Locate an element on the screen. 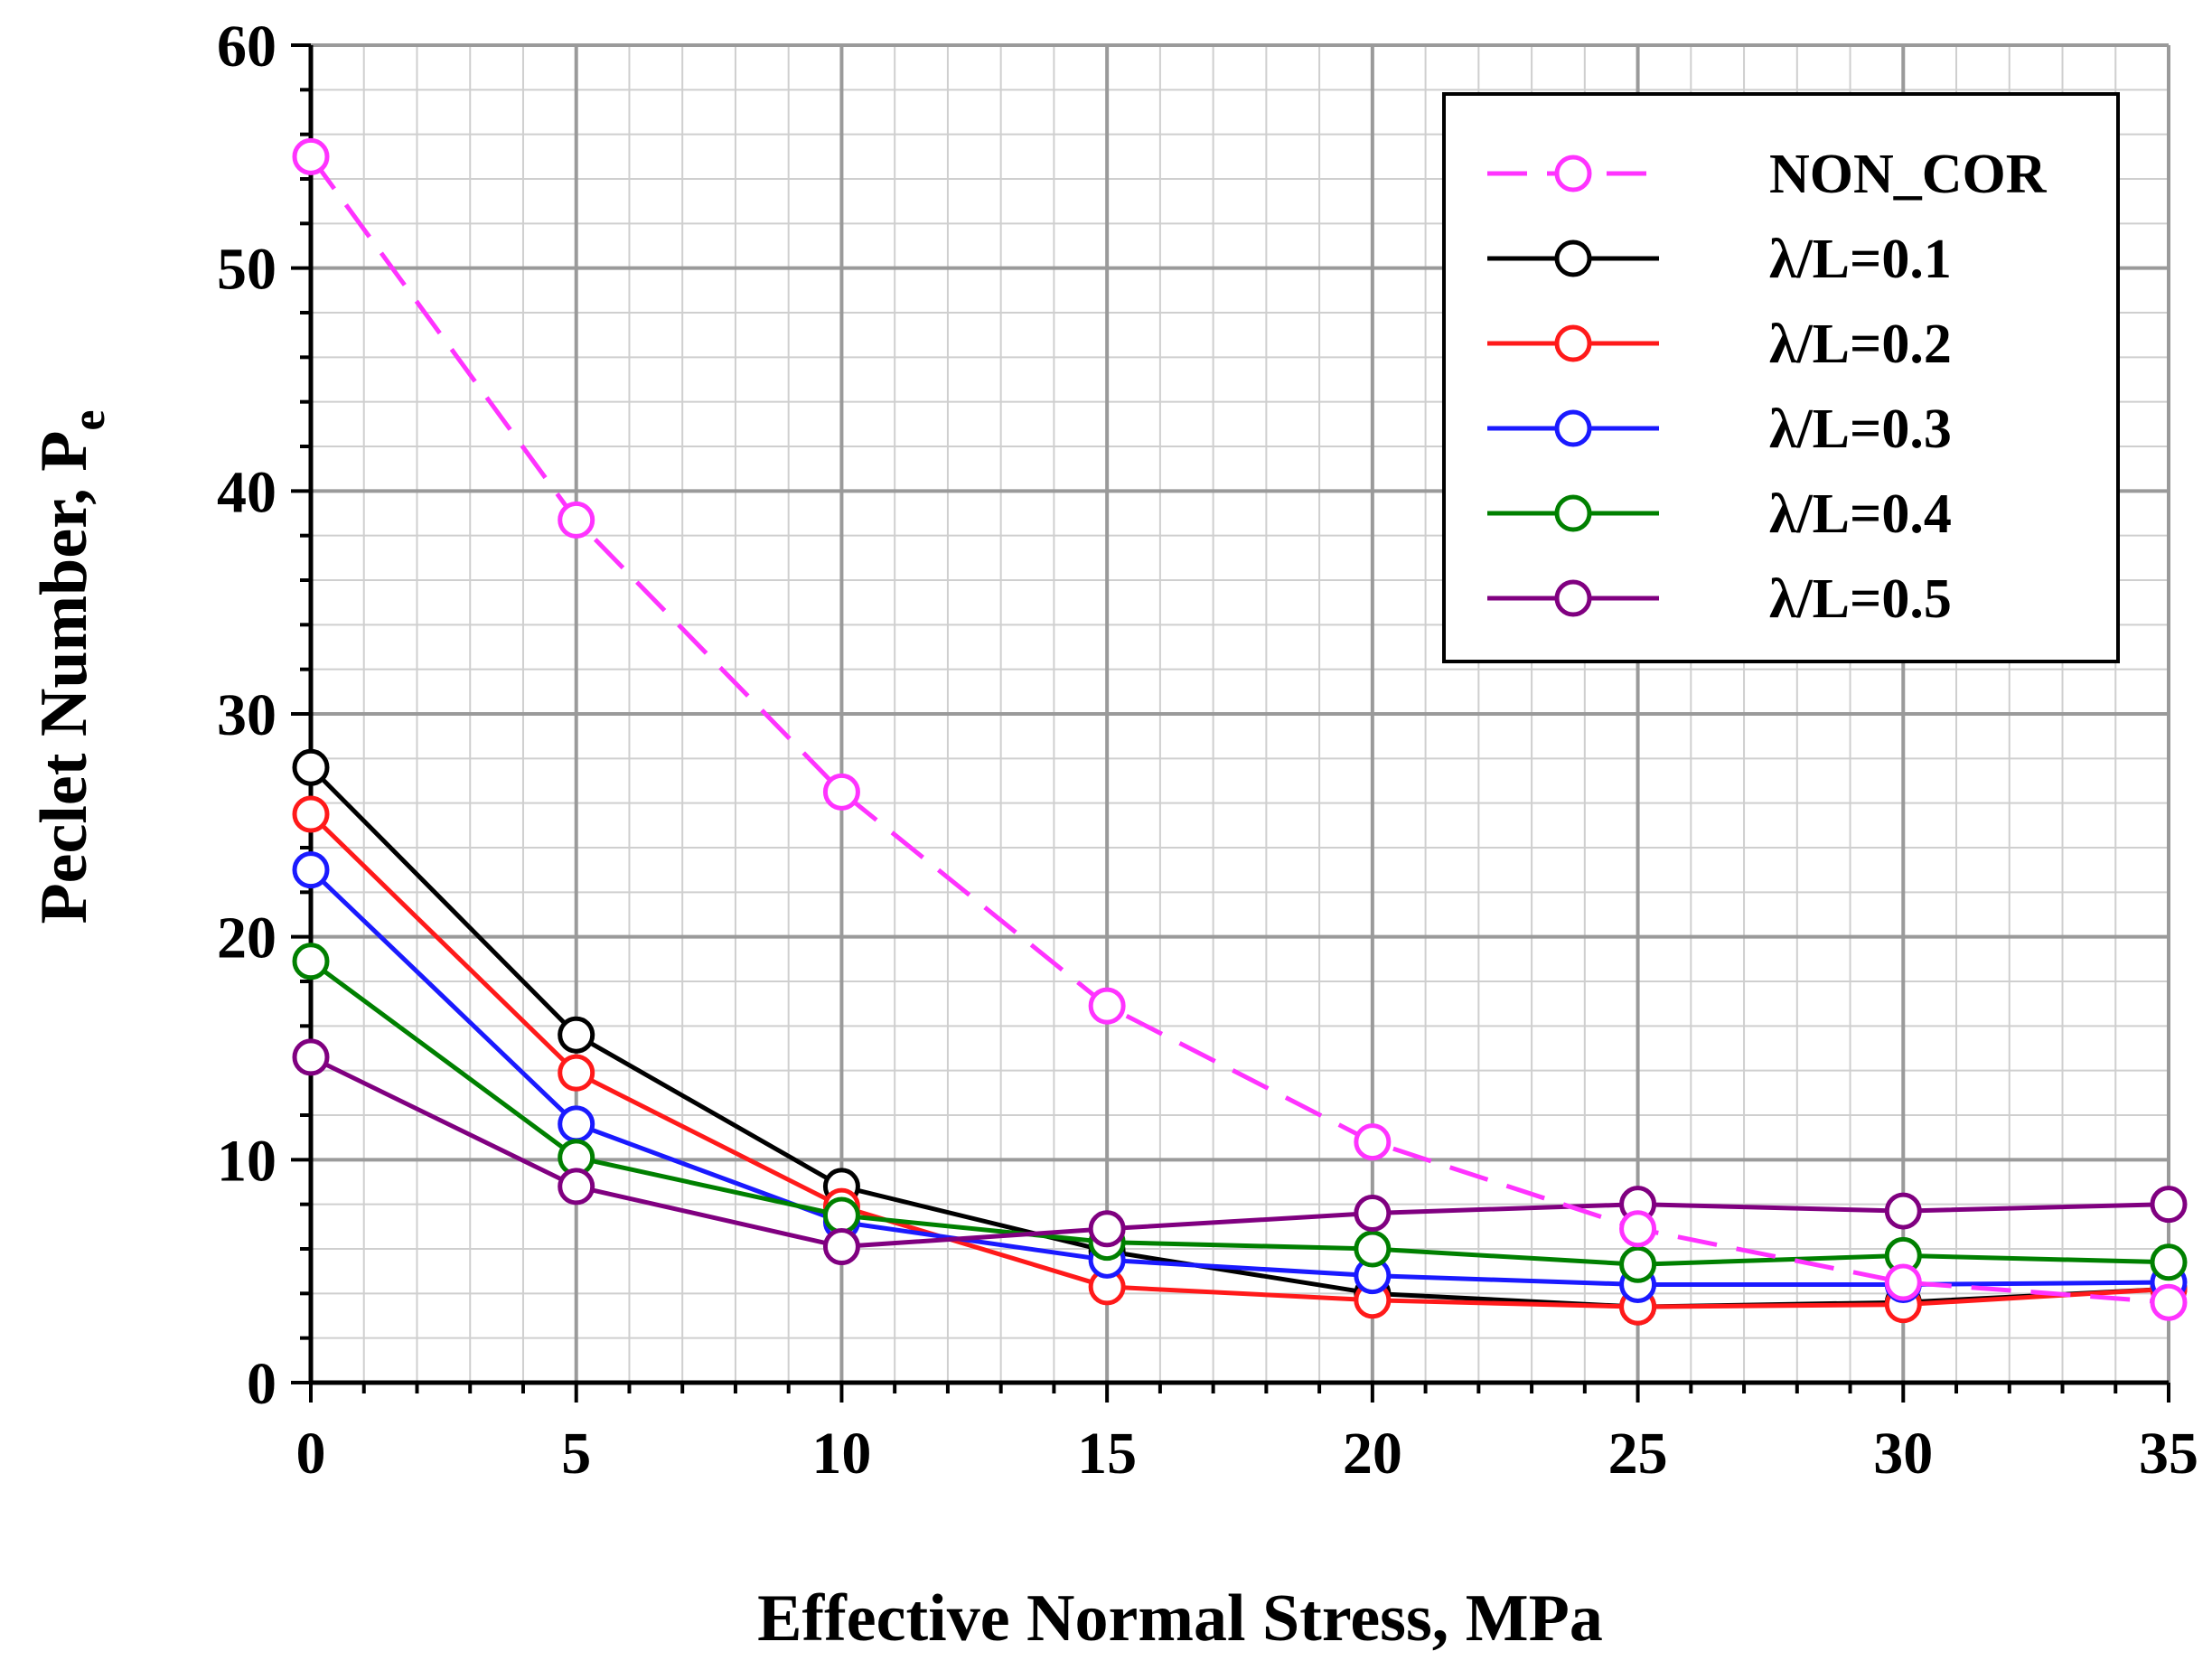 This screenshot has height=1670, width=2212. x-tick-label: 0 is located at coordinates (311, 1454).